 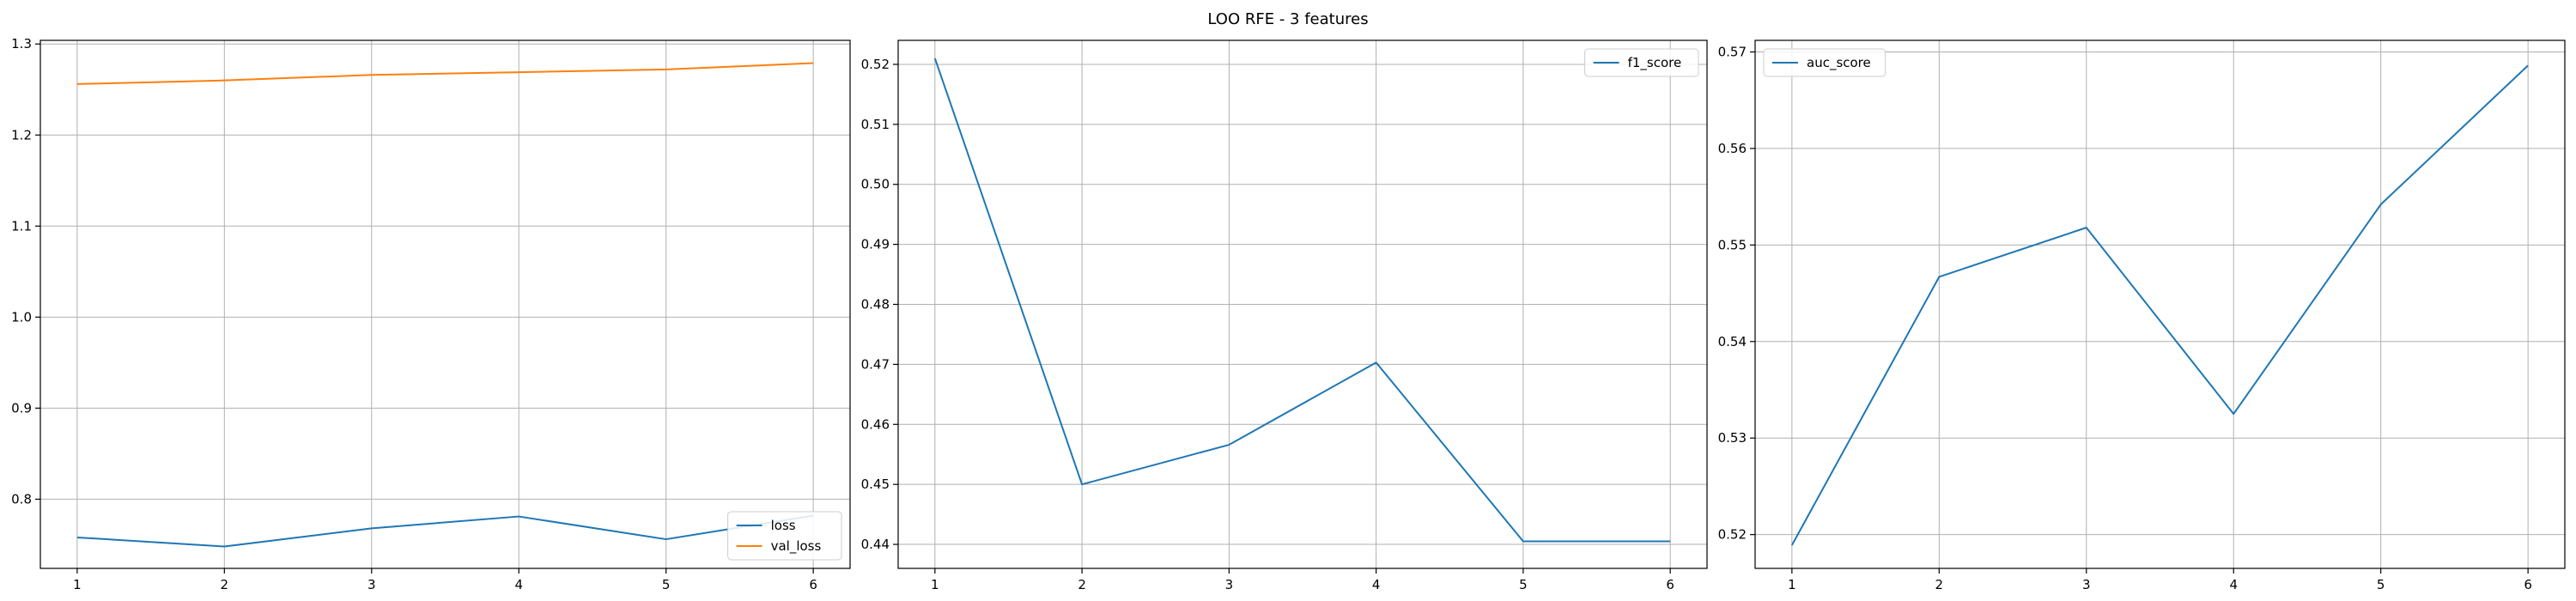 What do you see at coordinates (783, 525) in the screenshot?
I see `legend-label: loss` at bounding box center [783, 525].